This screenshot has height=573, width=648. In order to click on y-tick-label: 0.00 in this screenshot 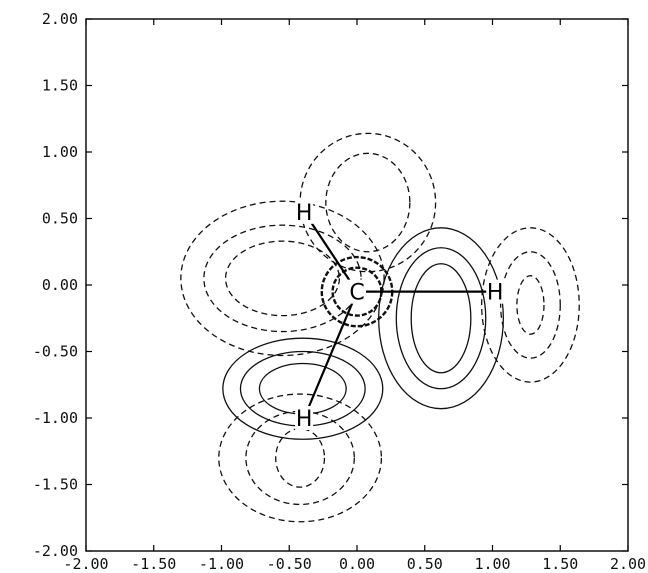, I will do `click(60, 285)`.